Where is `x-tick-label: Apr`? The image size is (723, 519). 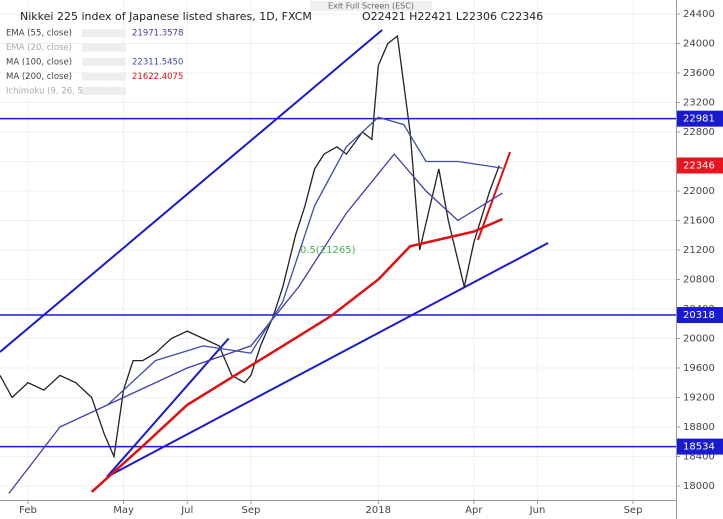 x-tick-label: Apr is located at coordinates (474, 510).